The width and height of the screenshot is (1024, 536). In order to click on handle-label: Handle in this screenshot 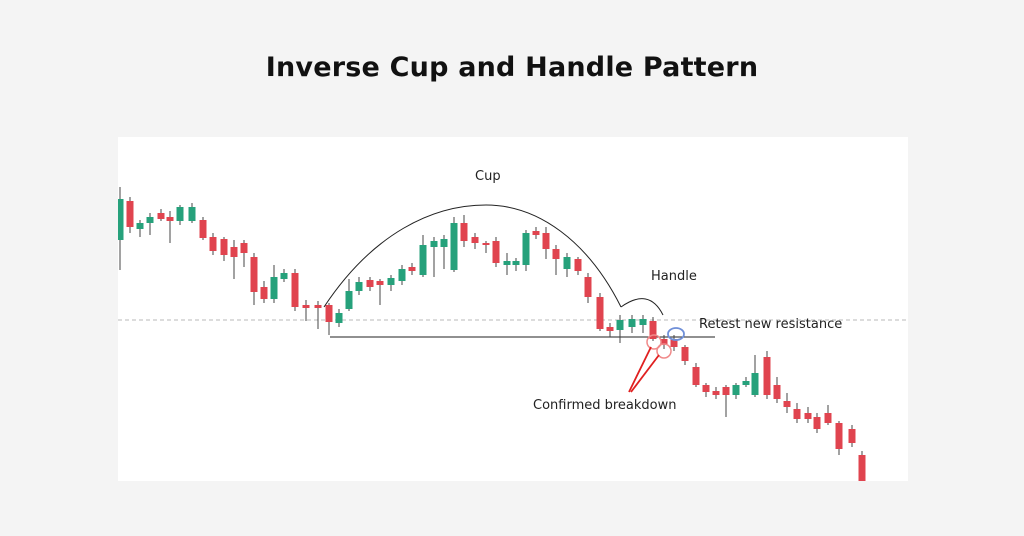, I will do `click(674, 276)`.